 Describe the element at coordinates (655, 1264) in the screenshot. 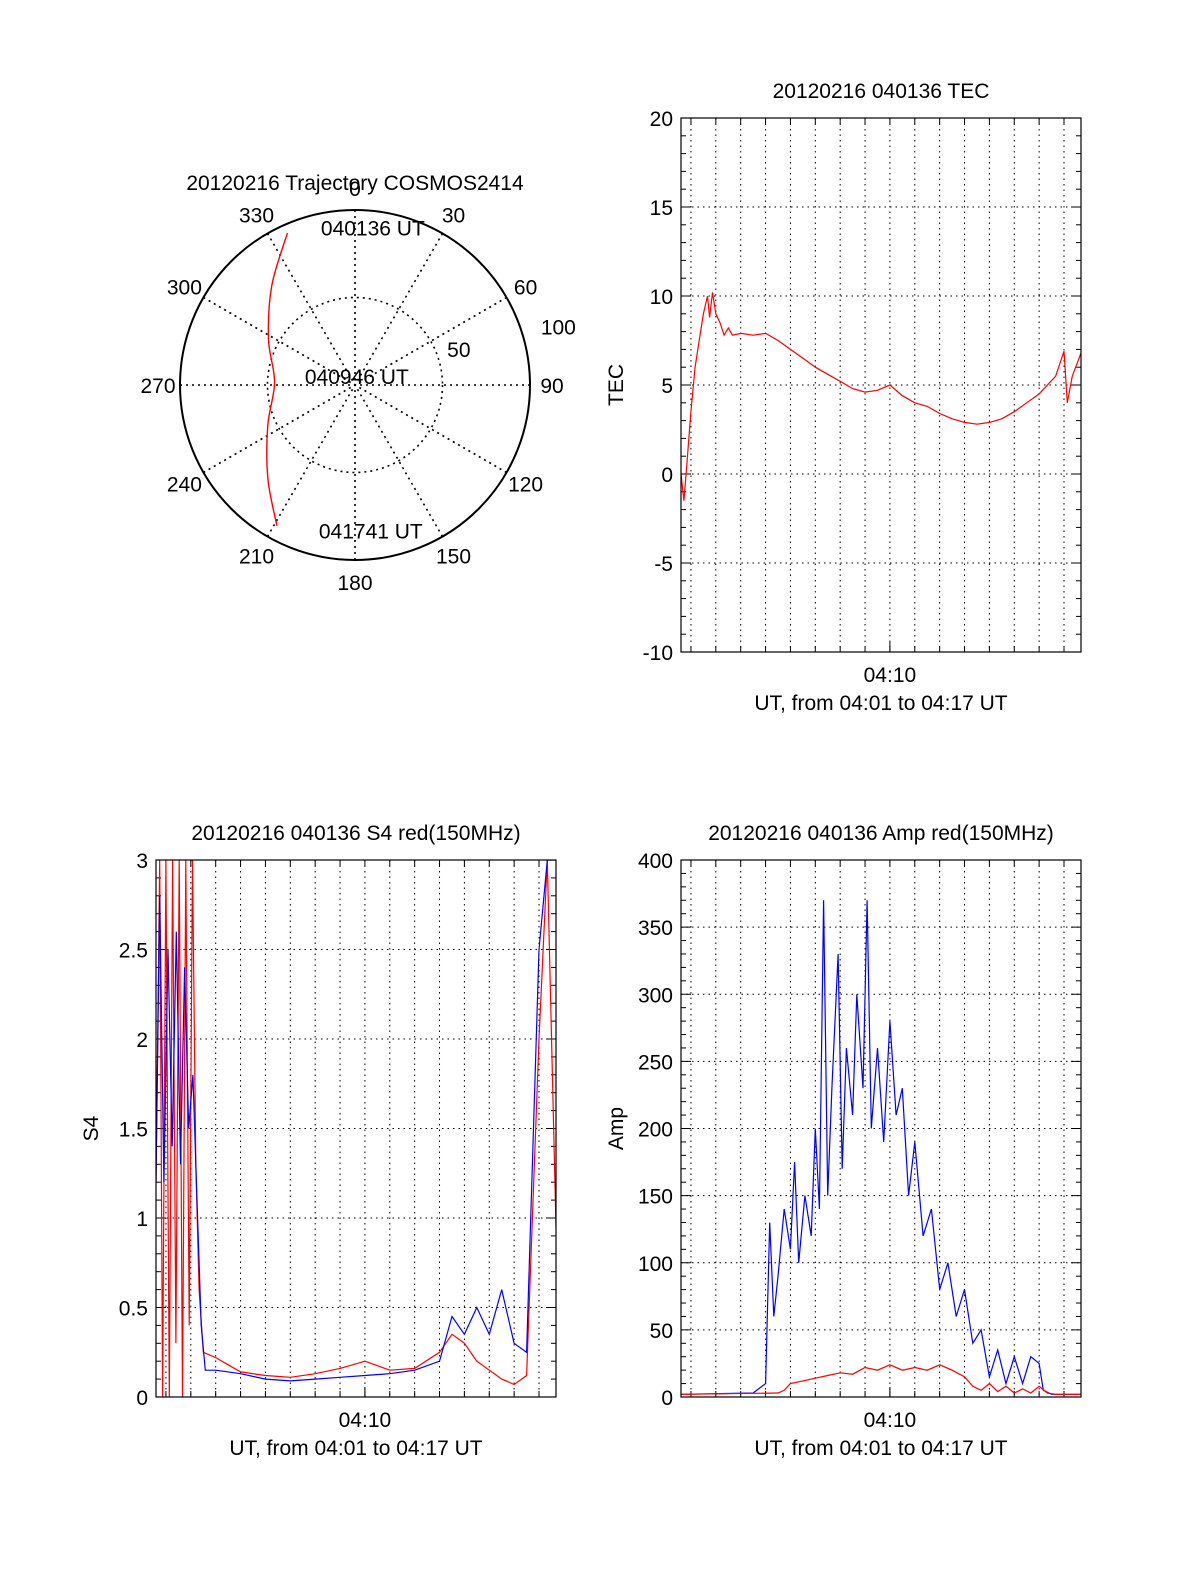

I see `y-tick-label: 100` at that location.